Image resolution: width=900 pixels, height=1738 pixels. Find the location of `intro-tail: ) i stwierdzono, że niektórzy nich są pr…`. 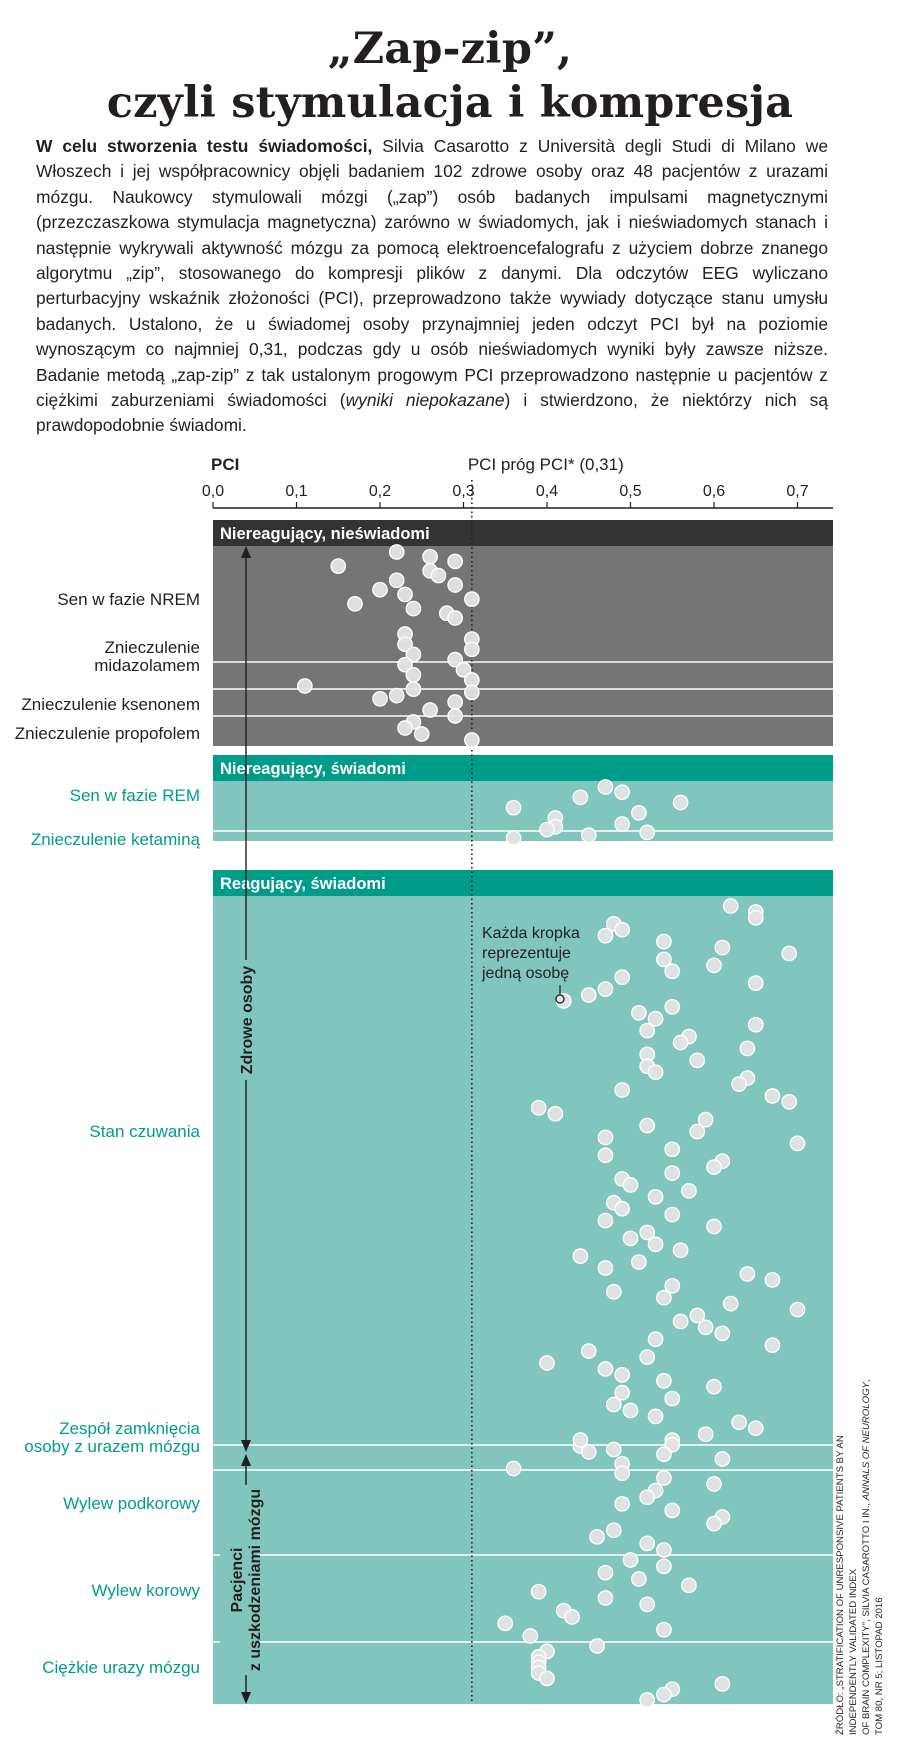

intro-tail: ) i stwierdzono, że niektórzy nich są pr… is located at coordinates (432, 413).